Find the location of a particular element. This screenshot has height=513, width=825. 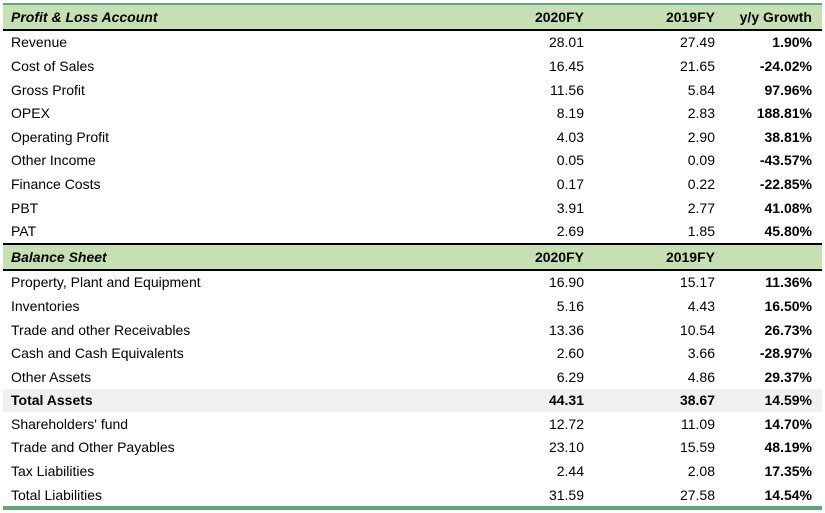

growth-value: -28.97% is located at coordinates (785, 353).